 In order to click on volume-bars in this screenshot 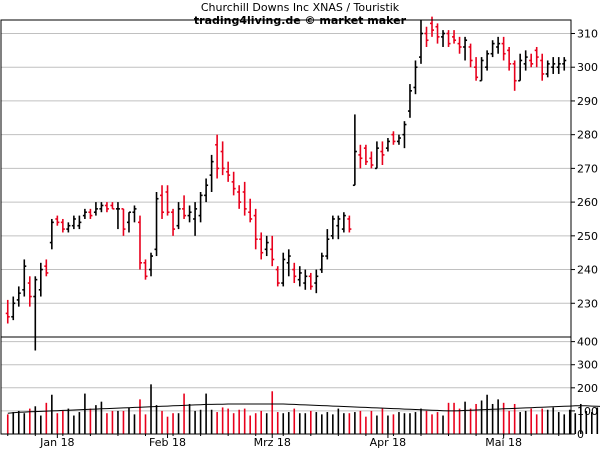, I will do `click(302, 409)`.